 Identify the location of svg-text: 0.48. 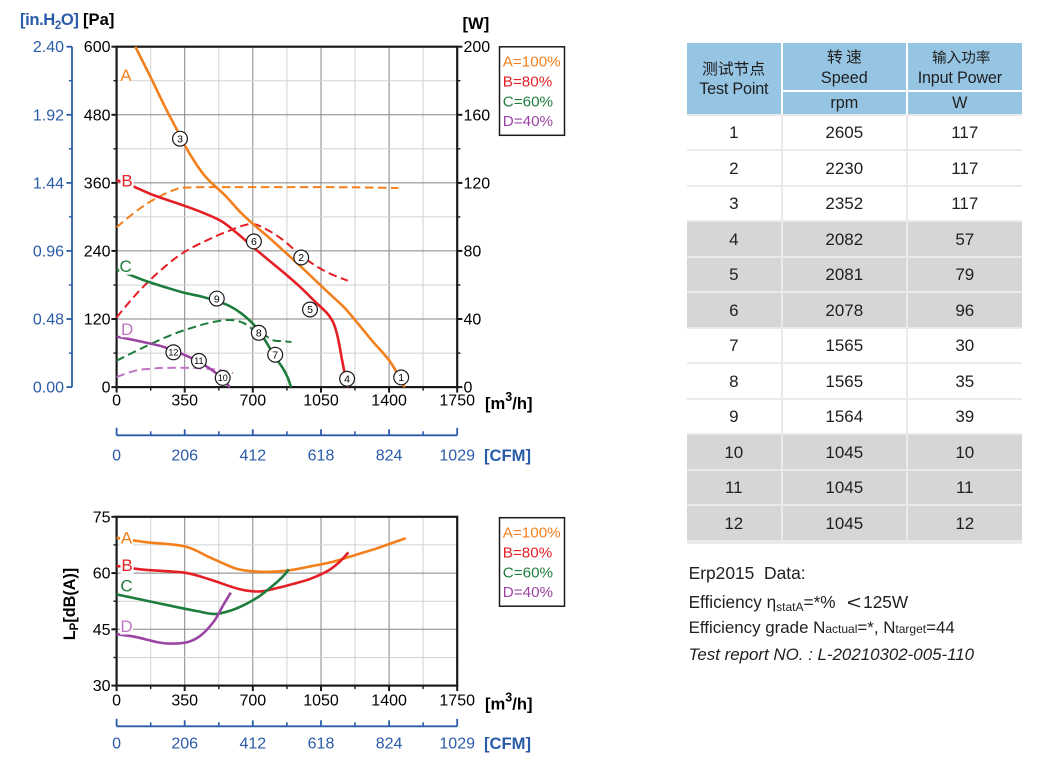
(48, 320).